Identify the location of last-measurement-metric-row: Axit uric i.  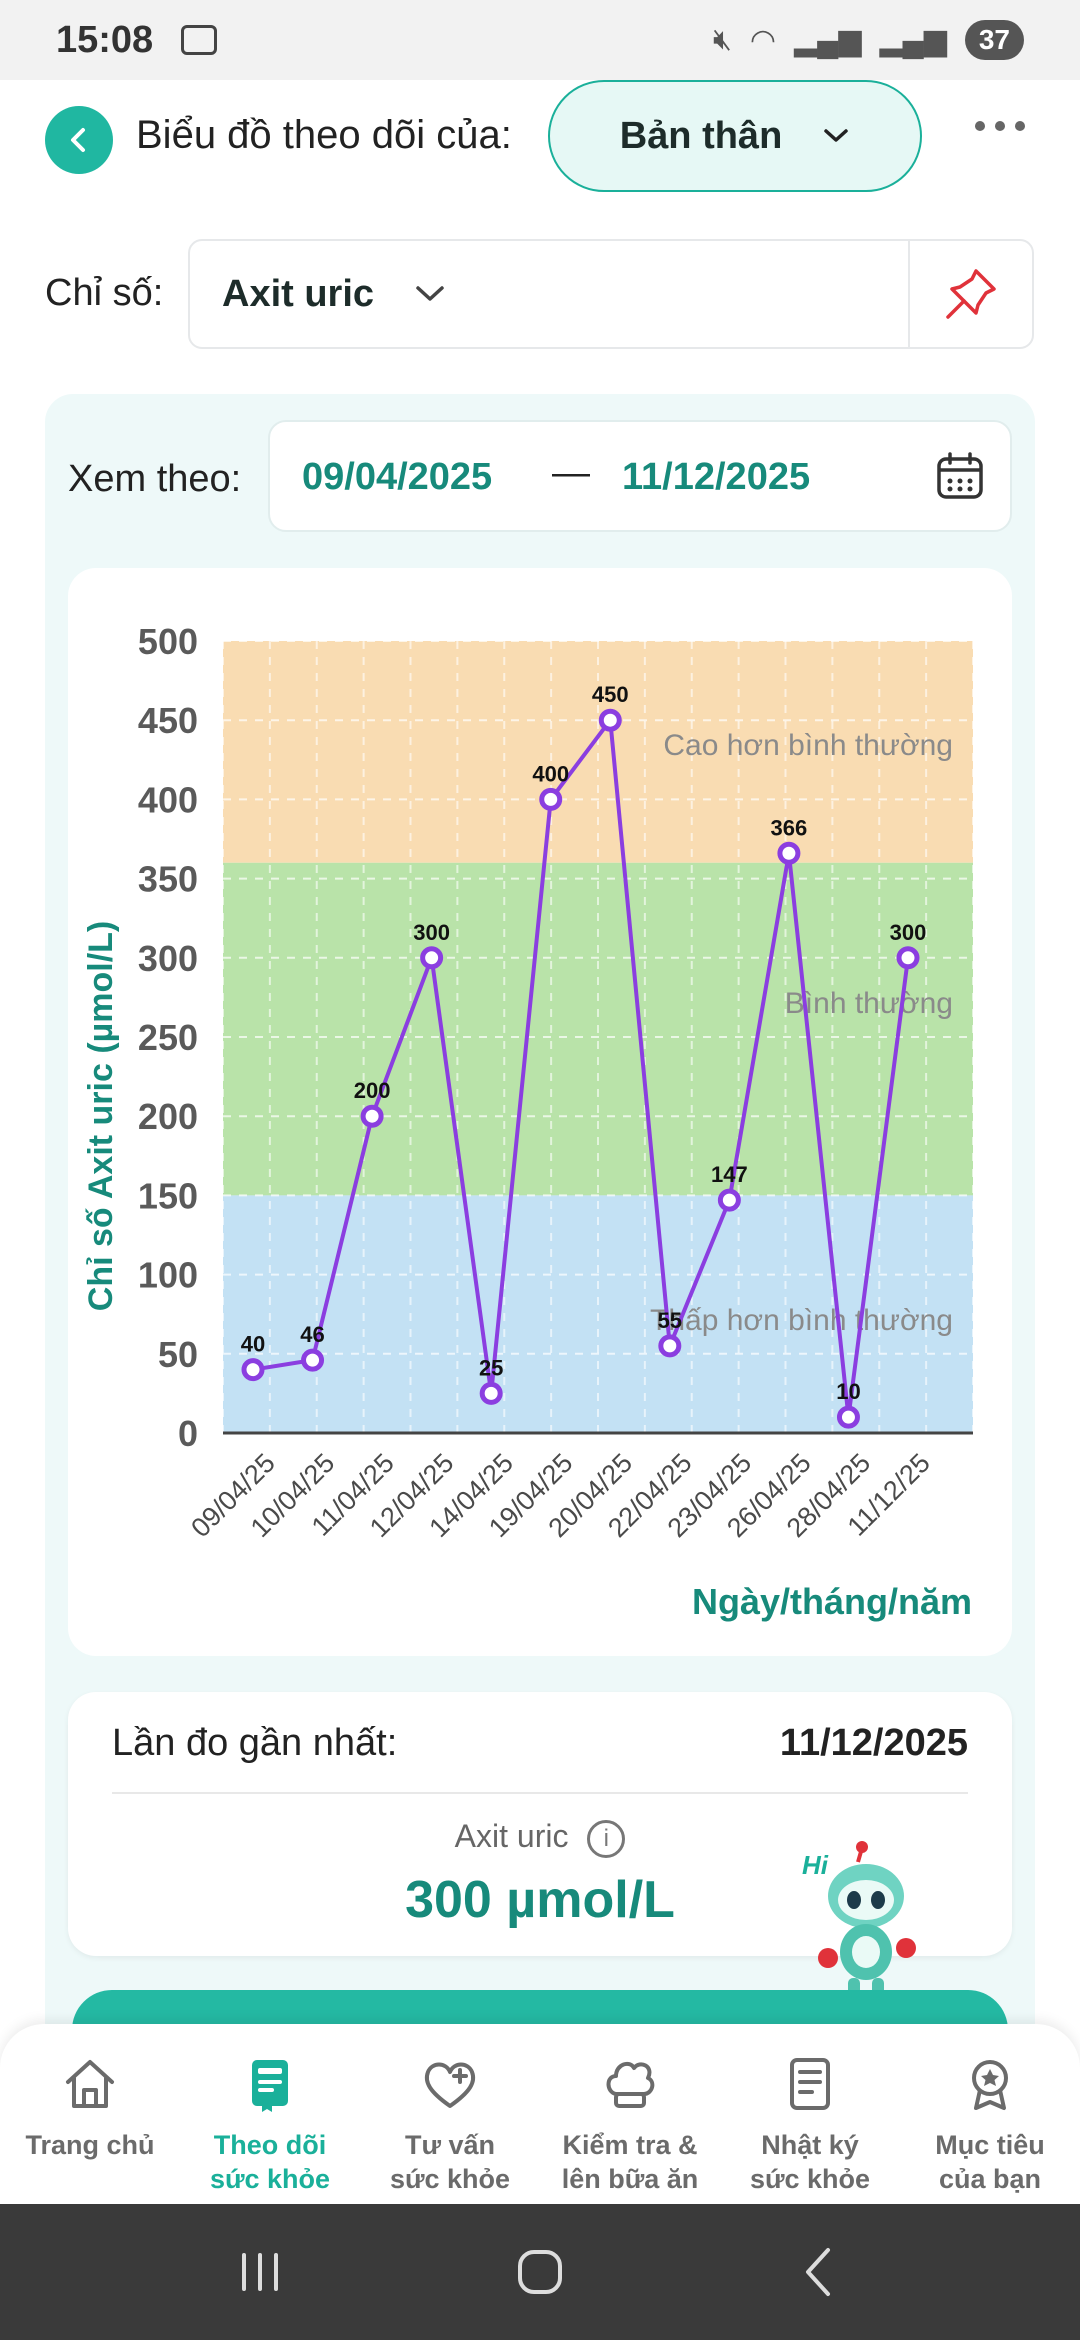
(540, 1838).